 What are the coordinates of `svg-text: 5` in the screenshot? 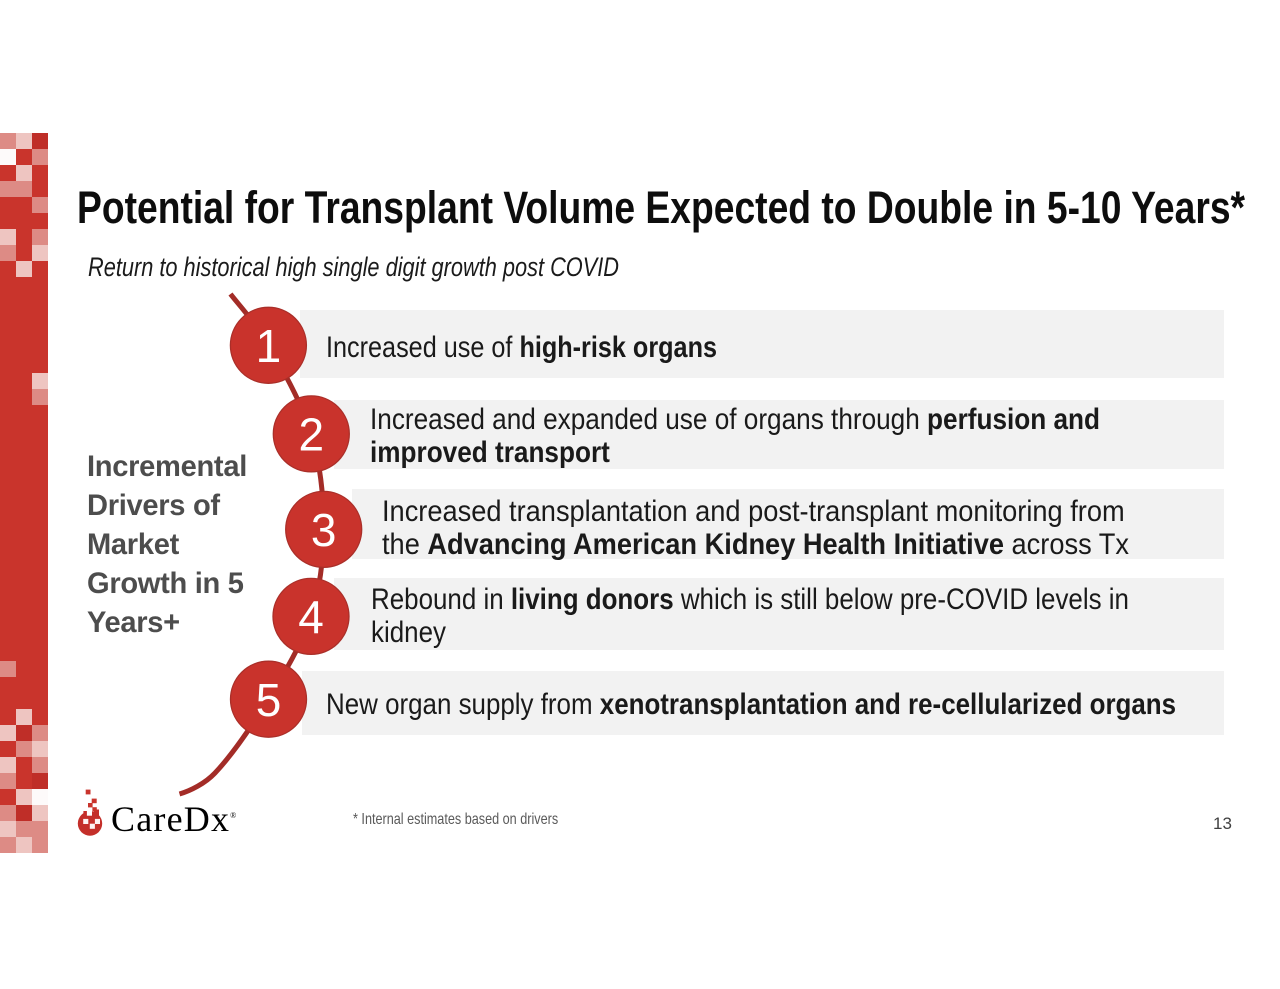 It's located at (269, 700).